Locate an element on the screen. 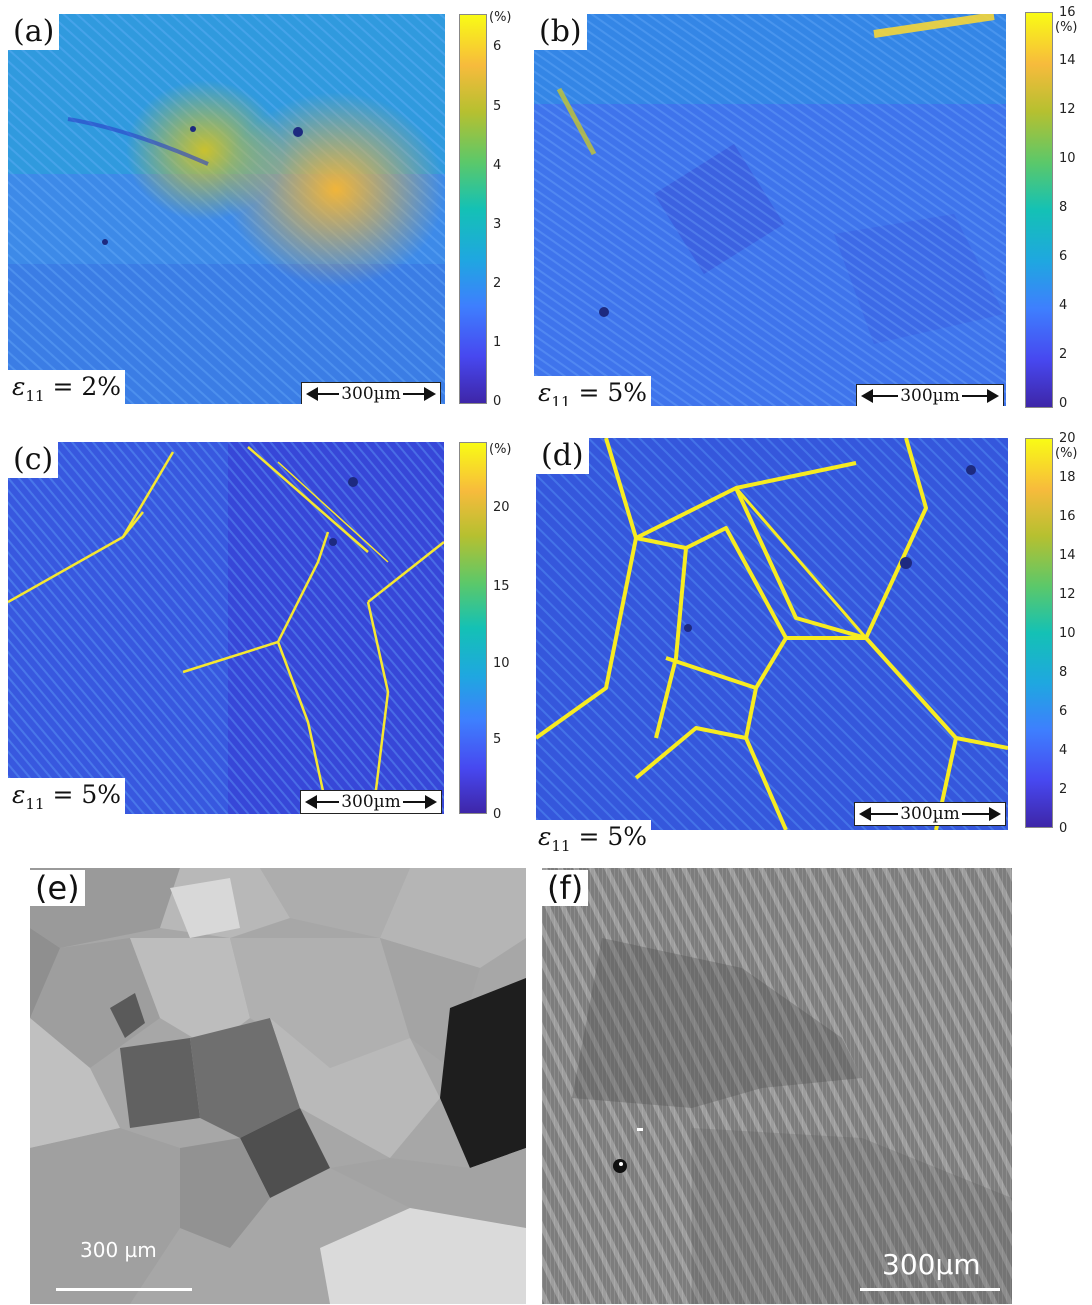  strain-field-d is located at coordinates (772, 634).